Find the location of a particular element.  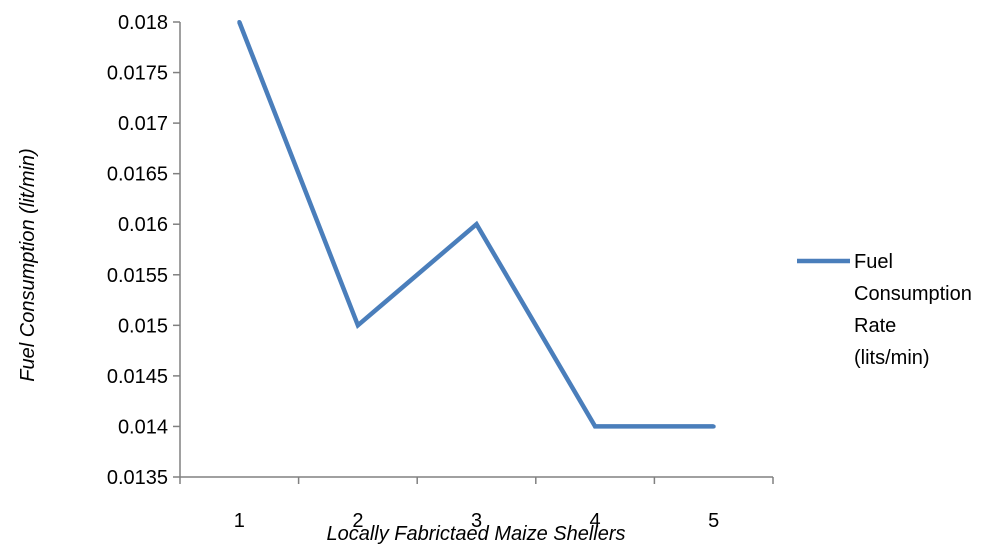

x-tick-label: 4 is located at coordinates (595, 521).